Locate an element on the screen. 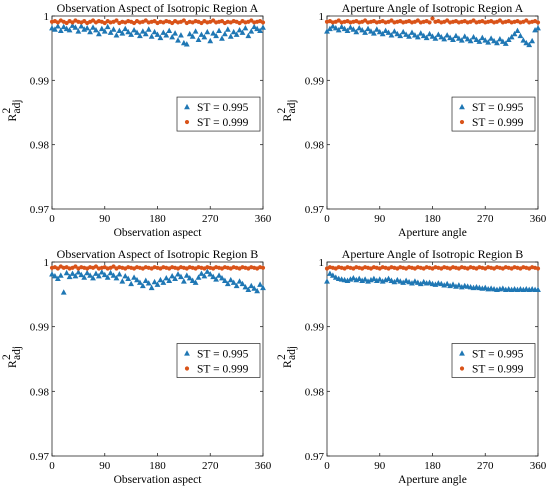 The image size is (550, 490). legend-label: ST = 0.995 is located at coordinates (223, 108).